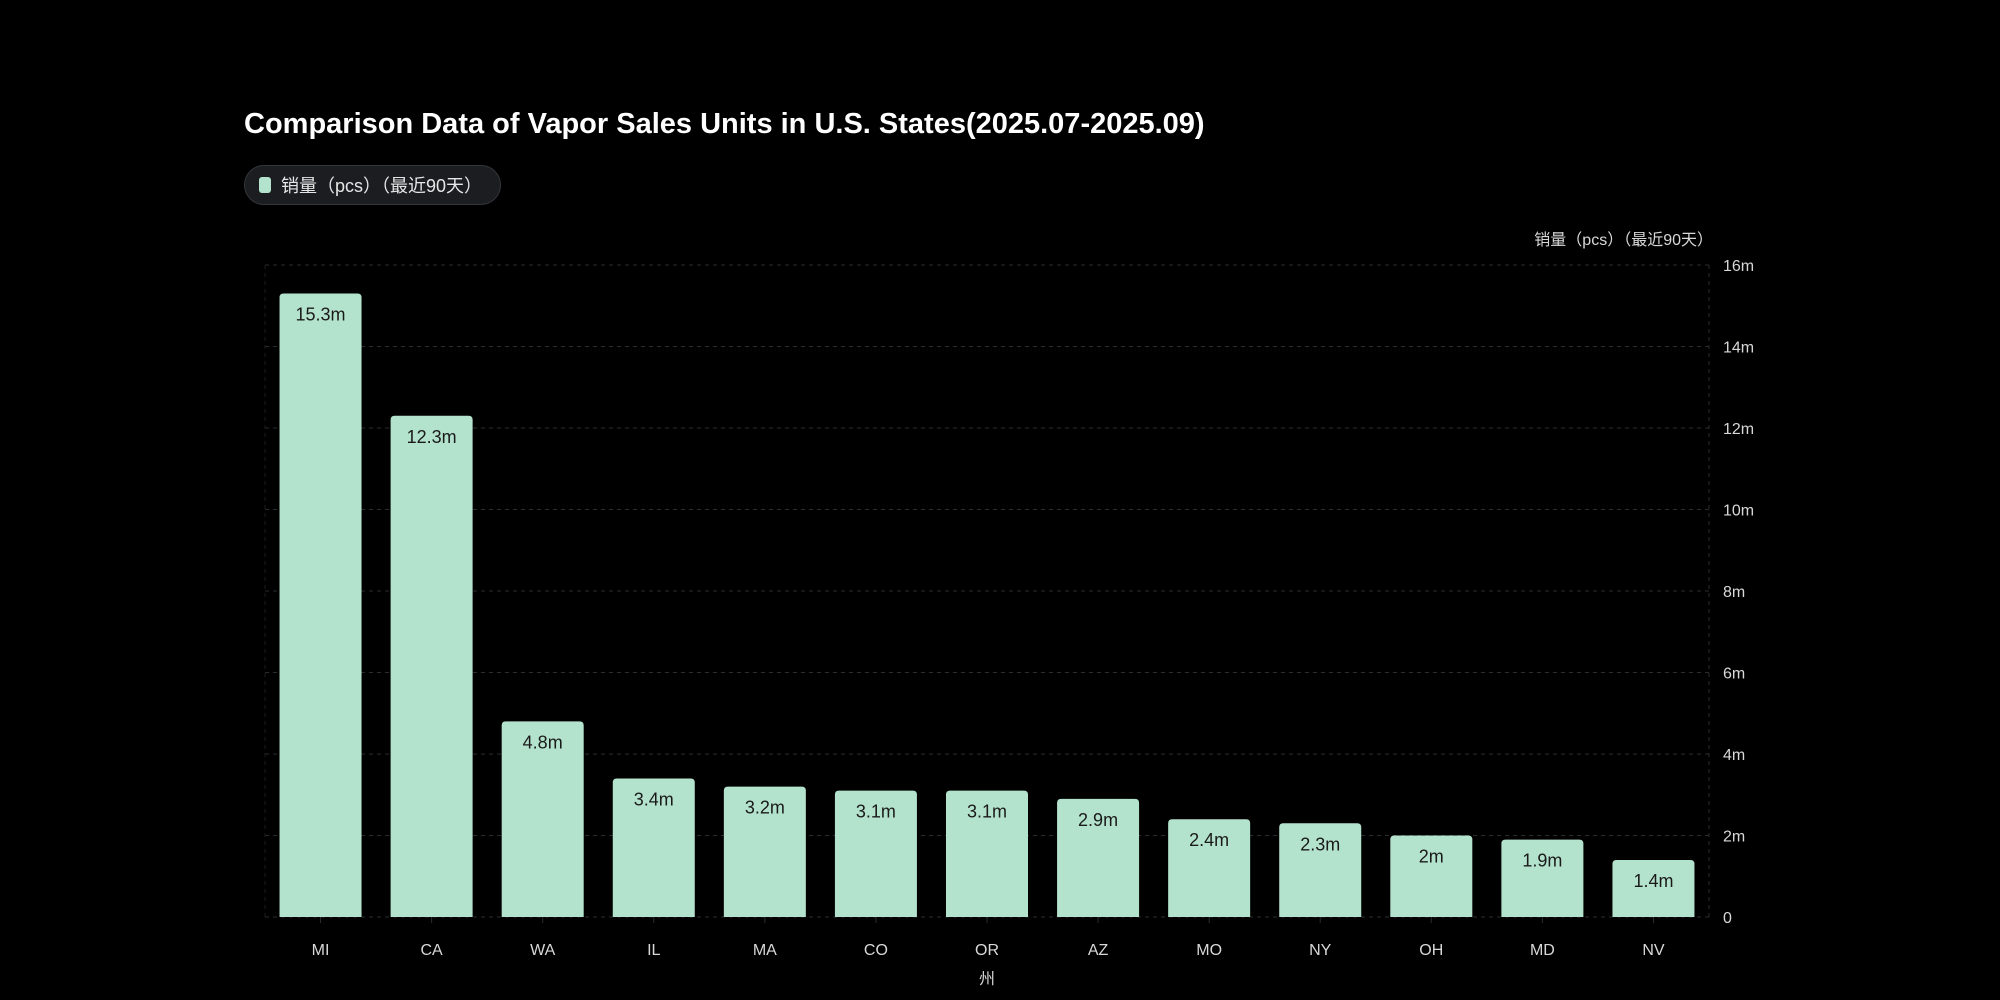 Image resolution: width=2000 pixels, height=1000 pixels. What do you see at coordinates (432, 437) in the screenshot?
I see `data-label: 12.3m` at bounding box center [432, 437].